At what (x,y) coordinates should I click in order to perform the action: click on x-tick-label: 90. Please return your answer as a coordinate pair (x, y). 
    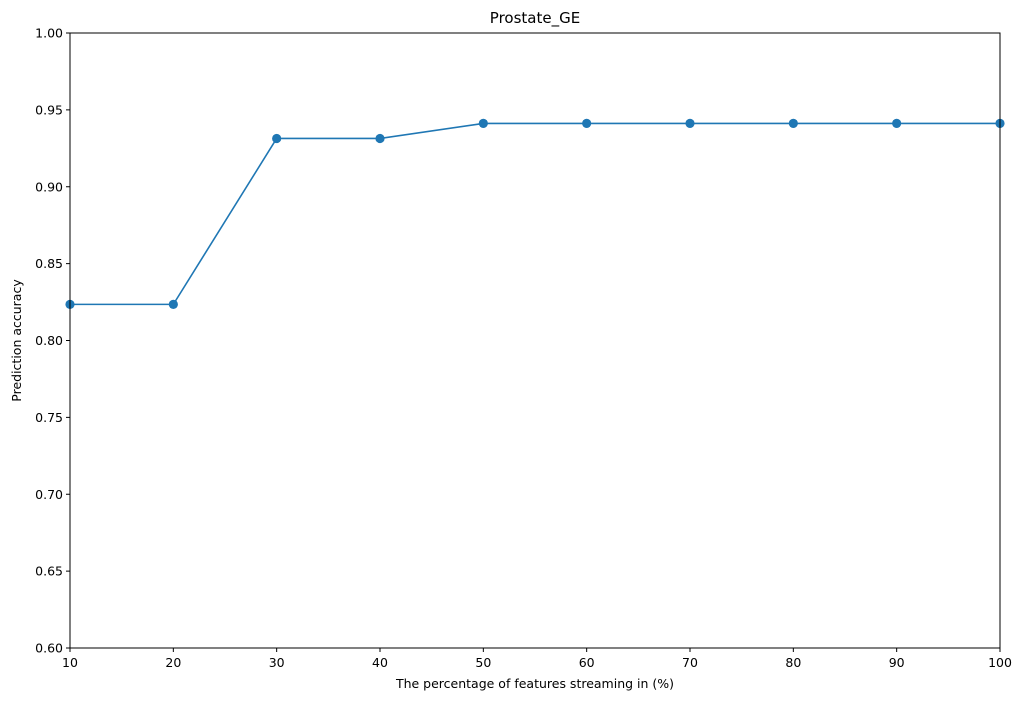
    Looking at the image, I should click on (897, 662).